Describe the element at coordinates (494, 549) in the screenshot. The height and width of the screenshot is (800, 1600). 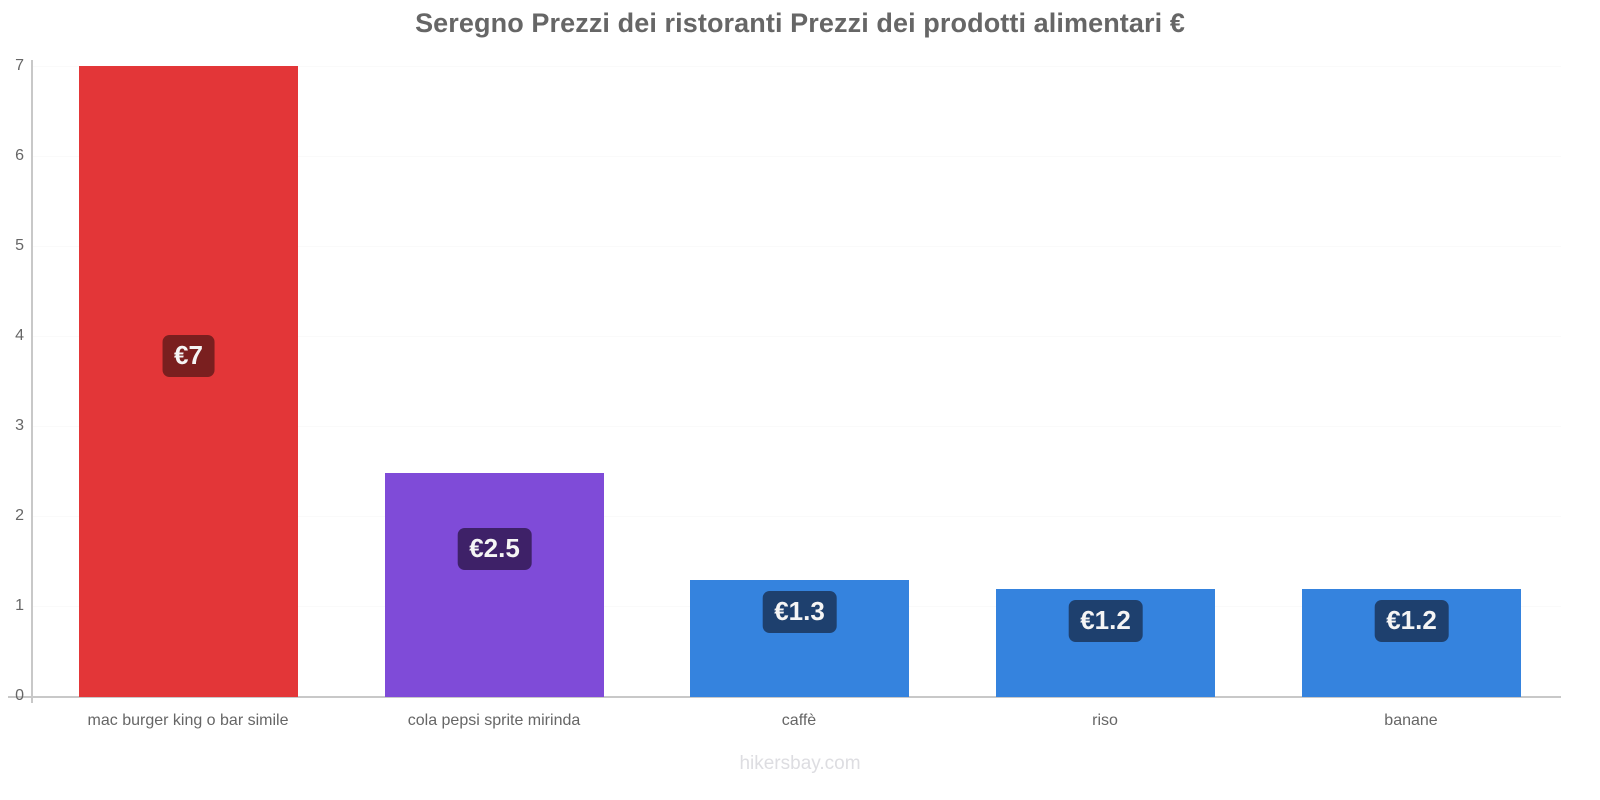
I see `bar-value-label: €2.5` at that location.